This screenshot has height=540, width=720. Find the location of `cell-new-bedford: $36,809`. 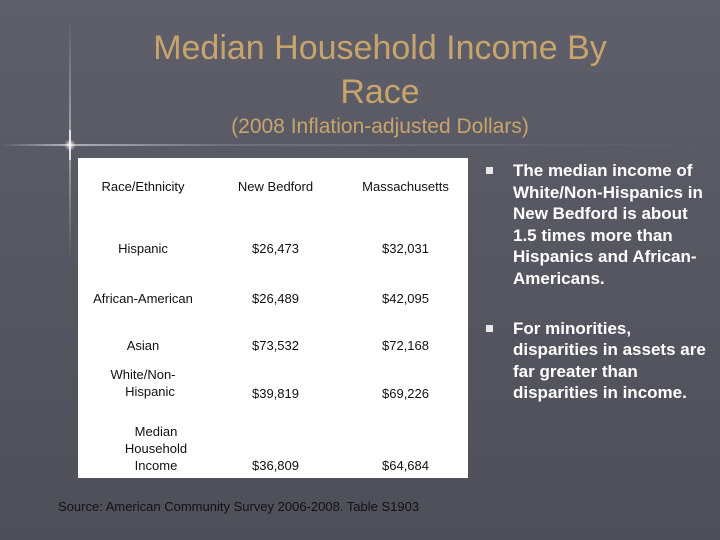

cell-new-bedford: $36,809 is located at coordinates (275, 465).